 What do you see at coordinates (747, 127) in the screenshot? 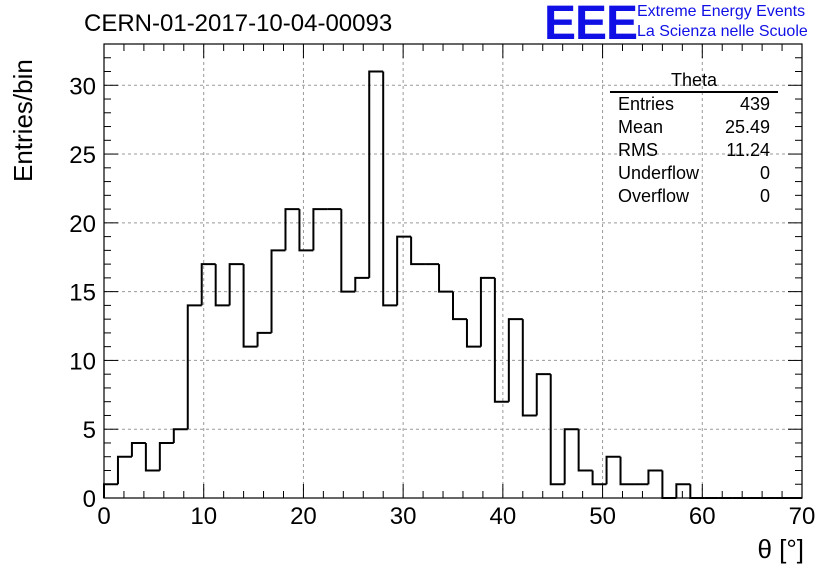
I see `stats-value: 25.49` at bounding box center [747, 127].